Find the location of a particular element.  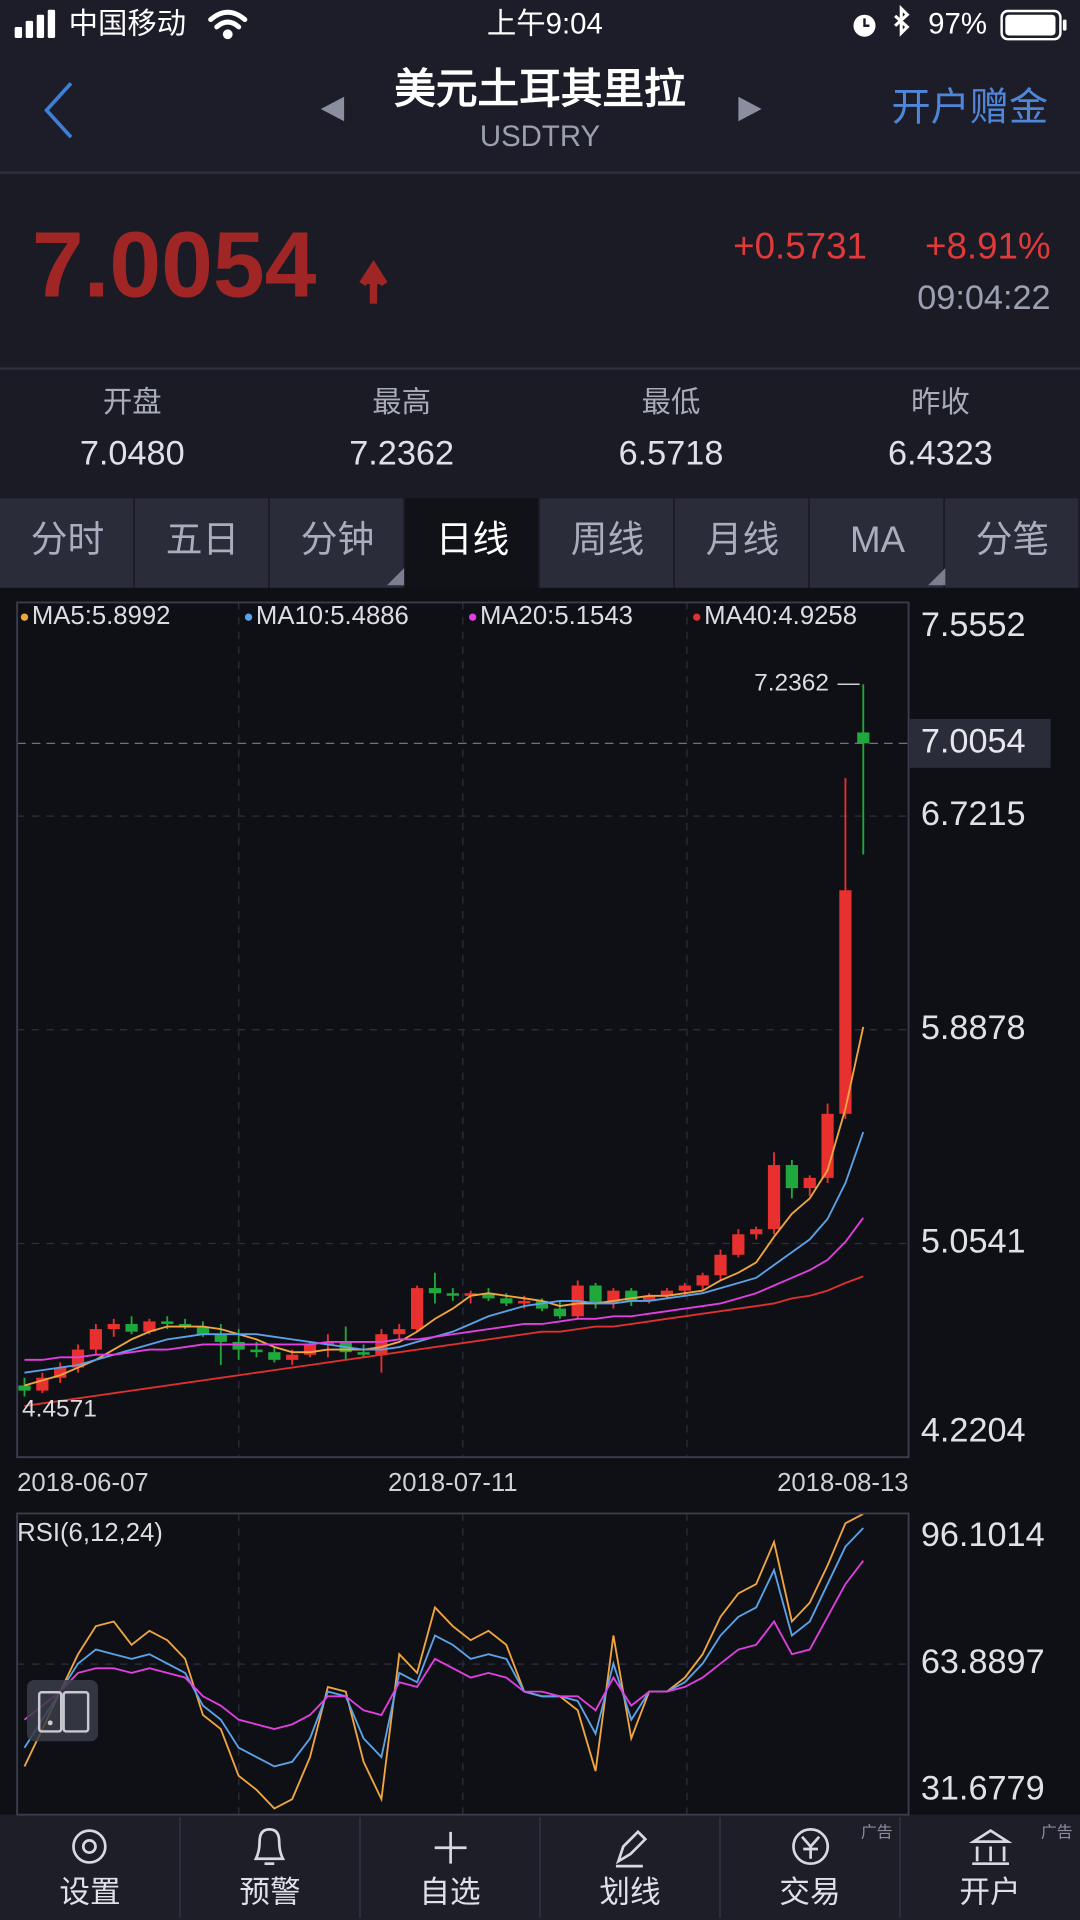

rsi-frame is located at coordinates (463, 1664).